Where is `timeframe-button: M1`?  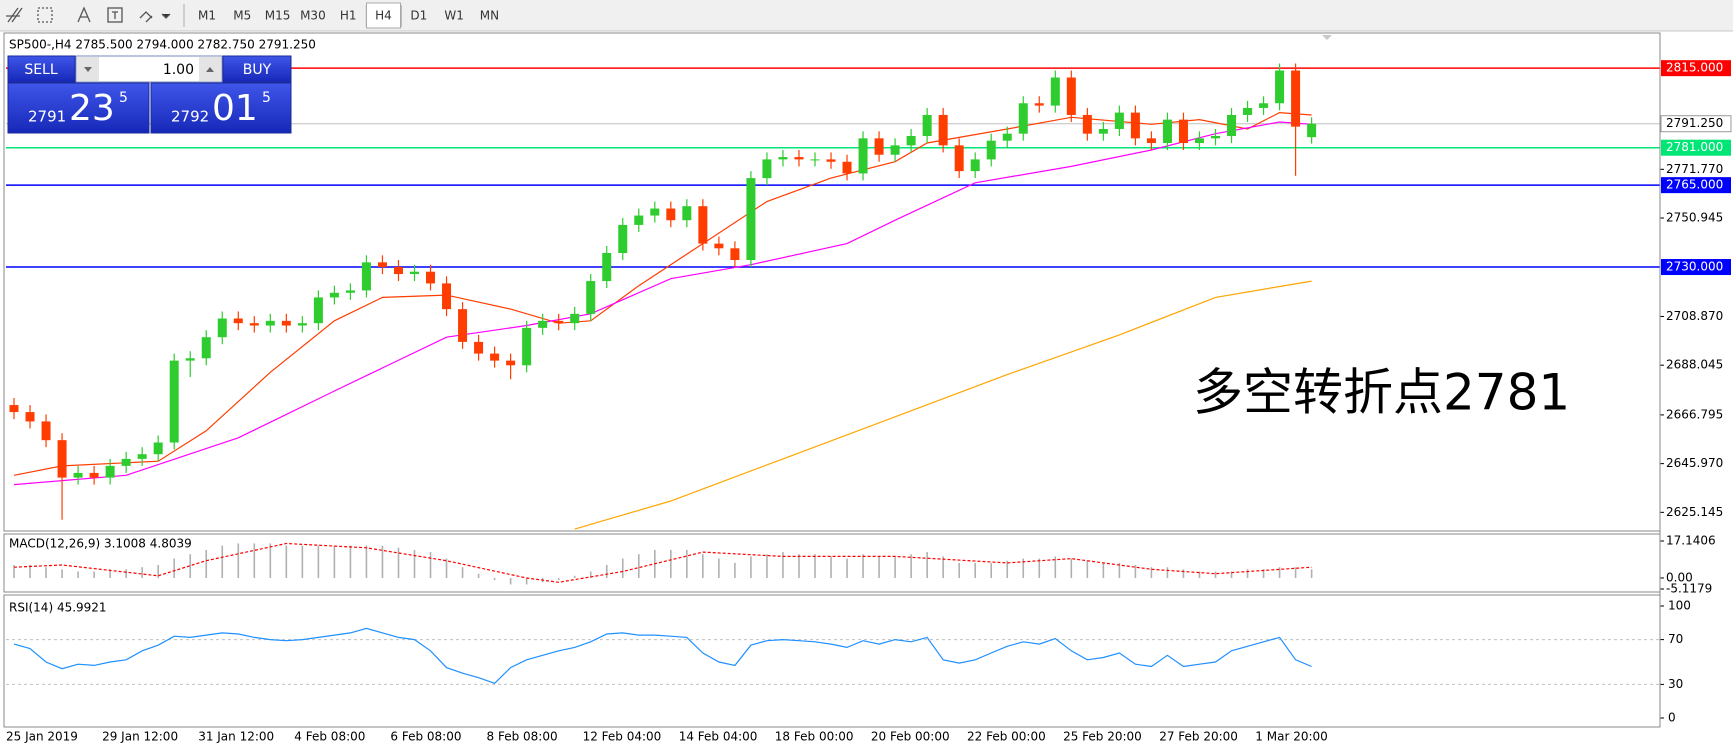
timeframe-button: M1 is located at coordinates (207, 16).